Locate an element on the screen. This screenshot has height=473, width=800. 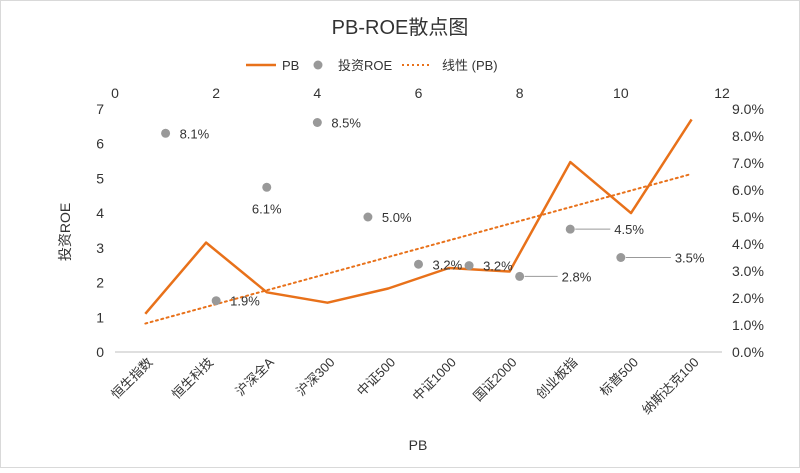
roe-data-label: 8.1% is located at coordinates (195, 133).